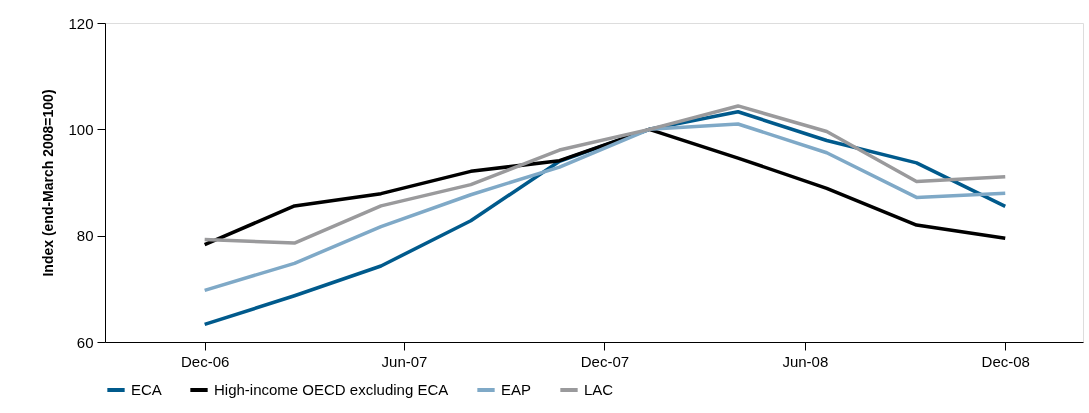 This screenshot has width=1089, height=413. What do you see at coordinates (404, 361) in the screenshot?
I see `x-tick-label: Jun-07` at bounding box center [404, 361].